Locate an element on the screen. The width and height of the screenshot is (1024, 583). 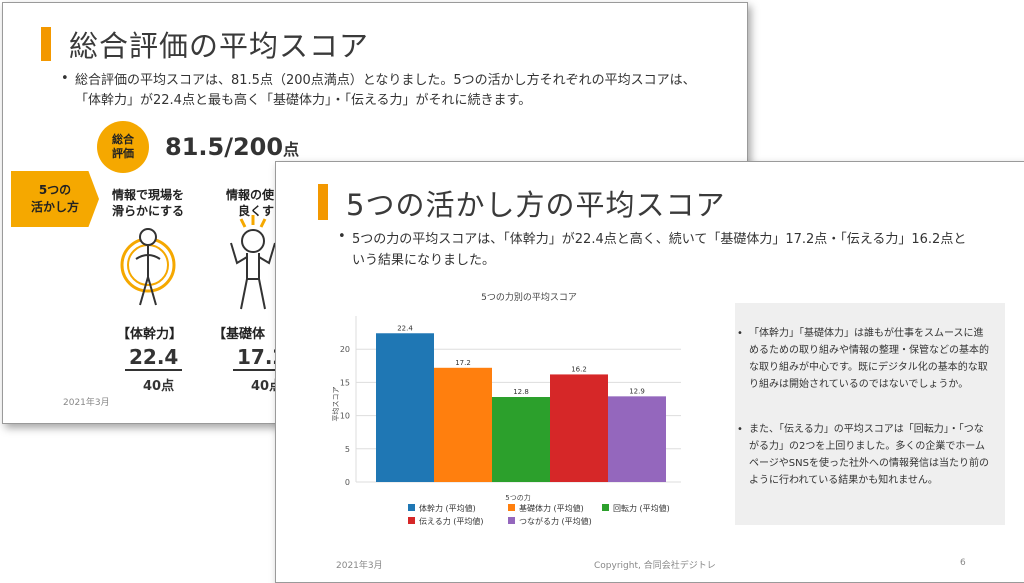
page-number: 6 is located at coordinates (963, 563).